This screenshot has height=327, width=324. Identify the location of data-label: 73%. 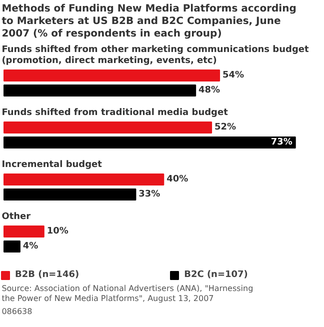
(281, 143).